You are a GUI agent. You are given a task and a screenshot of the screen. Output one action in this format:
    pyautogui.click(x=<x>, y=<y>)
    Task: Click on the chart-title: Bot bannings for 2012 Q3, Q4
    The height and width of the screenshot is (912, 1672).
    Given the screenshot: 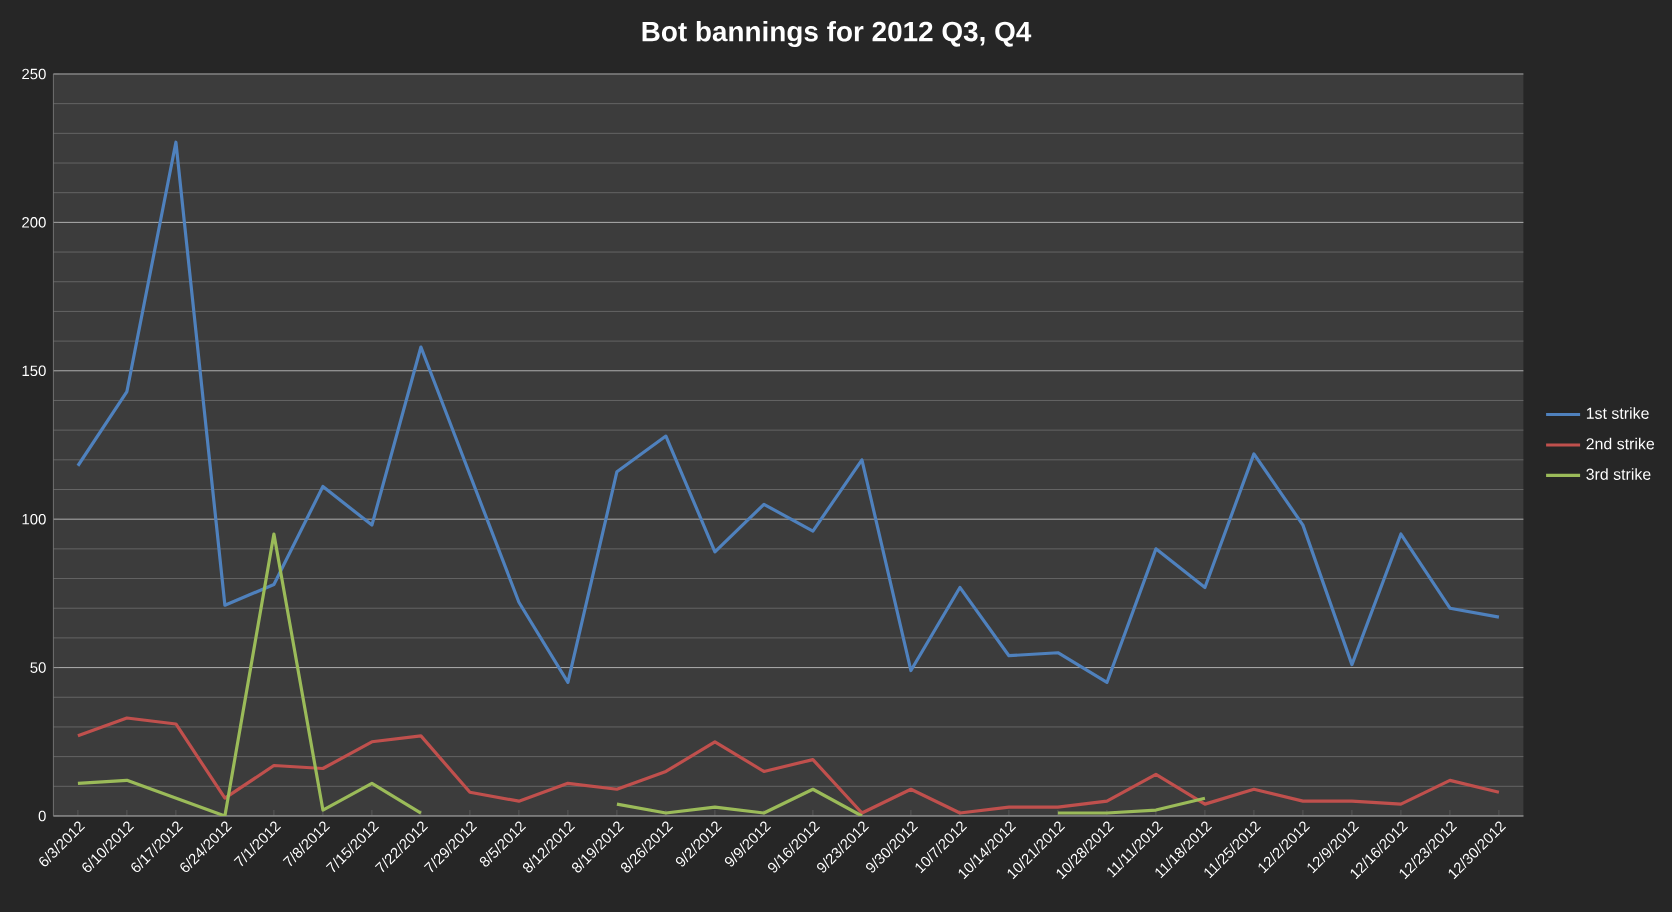 What is the action you would take?
    pyautogui.click(x=837, y=34)
    